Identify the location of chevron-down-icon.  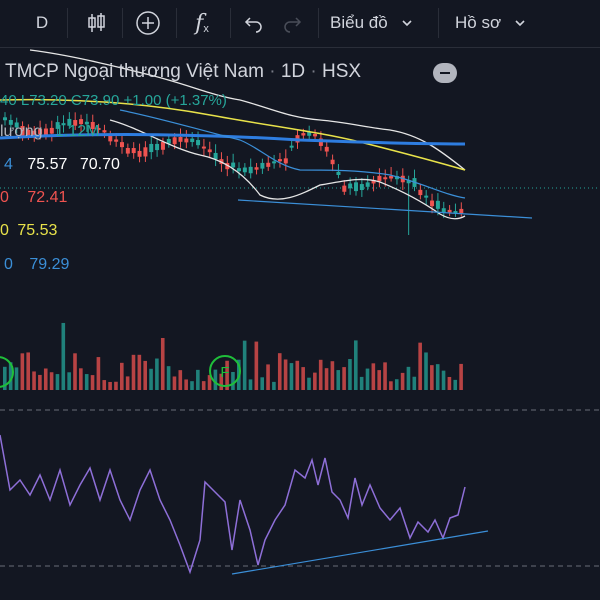
(520, 23).